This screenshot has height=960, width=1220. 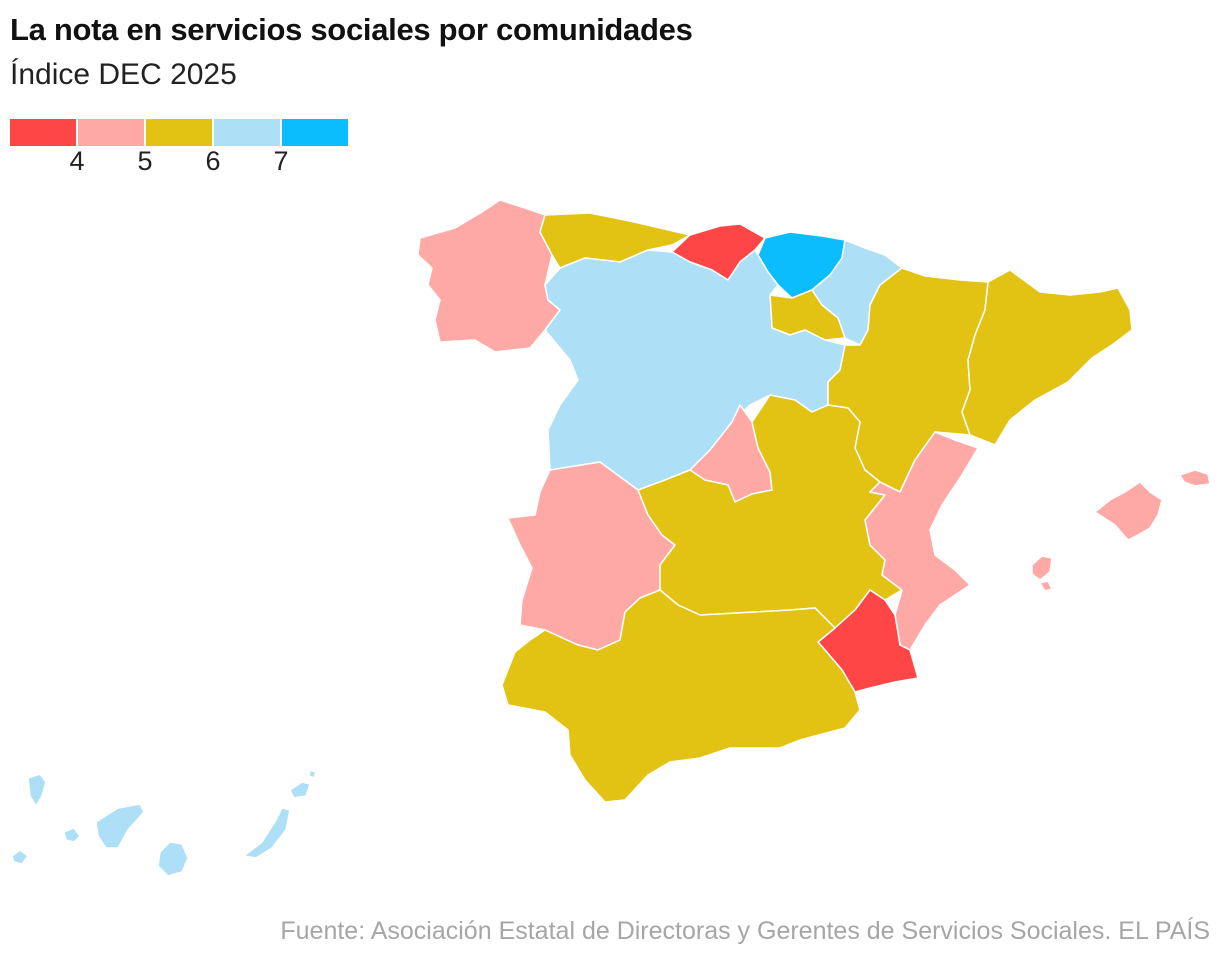 What do you see at coordinates (77, 161) in the screenshot?
I see `legend-tick-4: 4` at bounding box center [77, 161].